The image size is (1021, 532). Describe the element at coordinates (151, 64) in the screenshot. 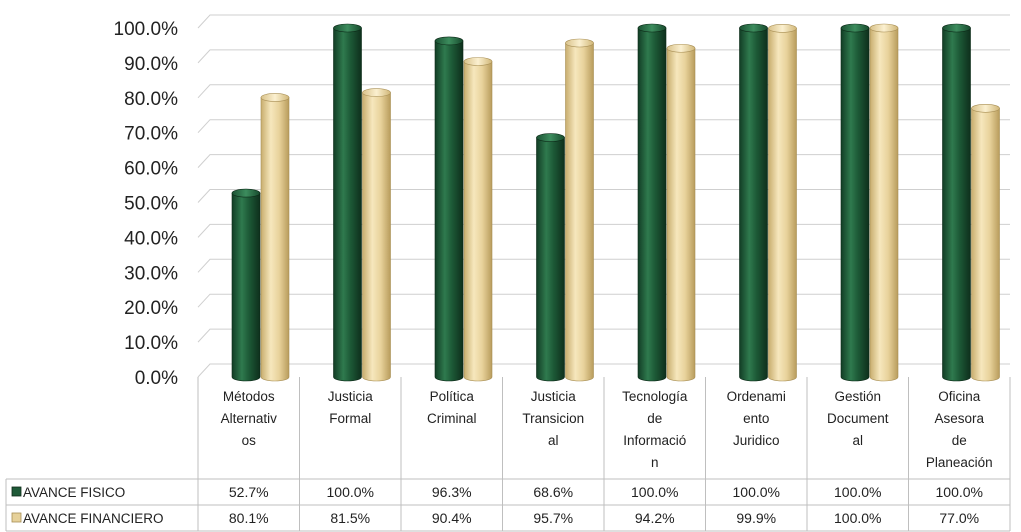

I see `y-tick-label: 90.0%` at that location.